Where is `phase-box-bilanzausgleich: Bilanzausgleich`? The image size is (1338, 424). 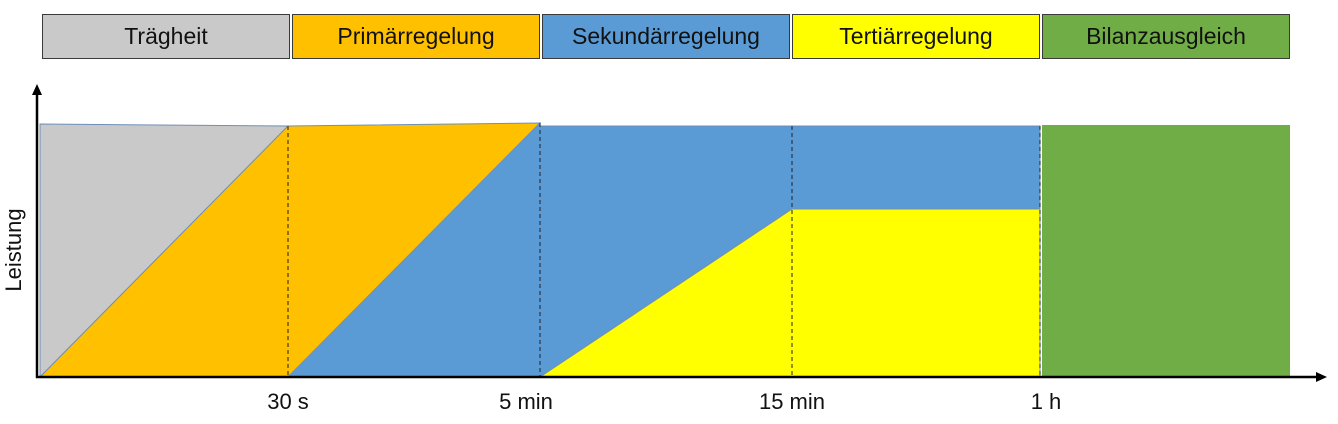 phase-box-bilanzausgleich: Bilanzausgleich is located at coordinates (1166, 36).